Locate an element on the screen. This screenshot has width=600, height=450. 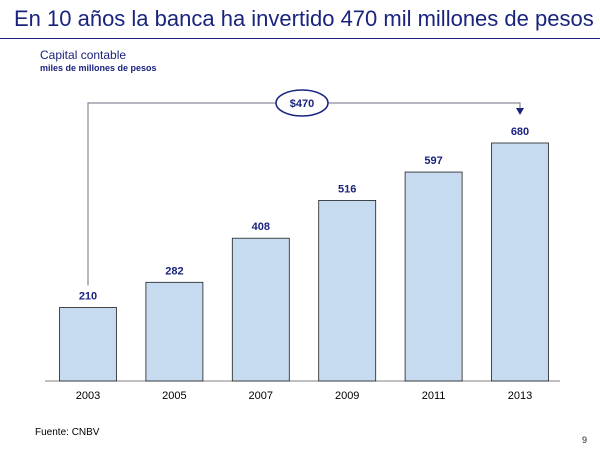
data-label-2009: 516 is located at coordinates (347, 189).